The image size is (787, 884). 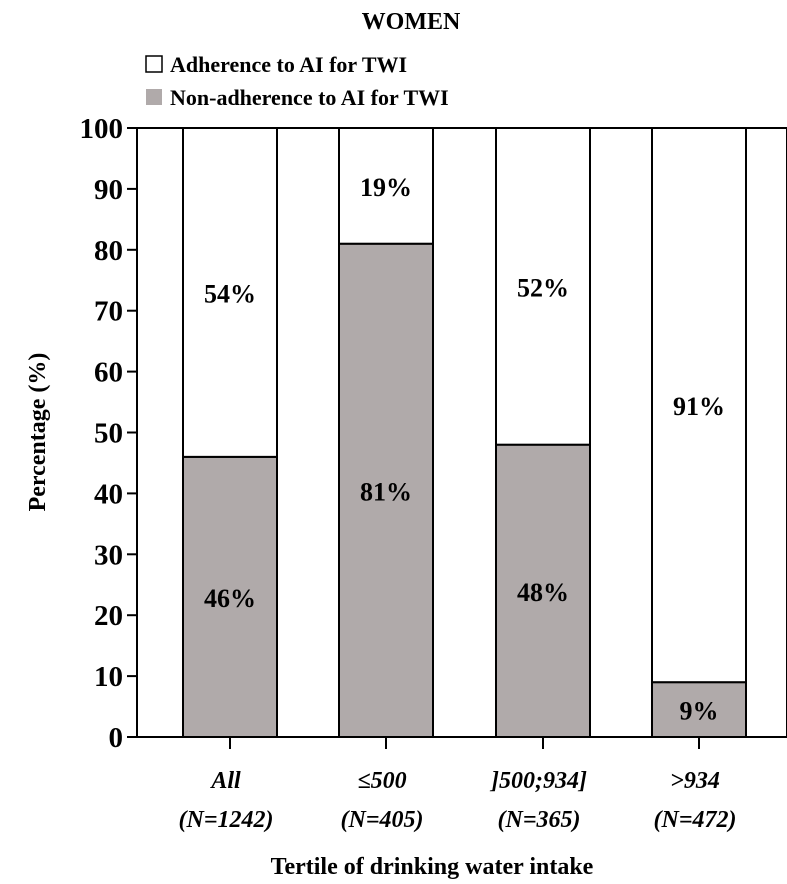 I want to click on x-tick-sample-size: (N=472), so click(x=695, y=820).